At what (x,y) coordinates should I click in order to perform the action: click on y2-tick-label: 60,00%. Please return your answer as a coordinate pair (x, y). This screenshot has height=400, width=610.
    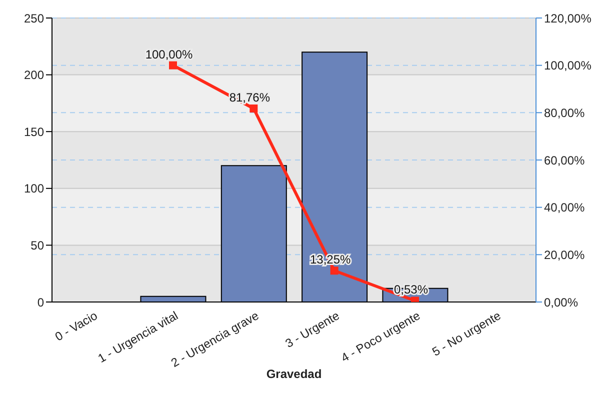
    Looking at the image, I should click on (565, 160).